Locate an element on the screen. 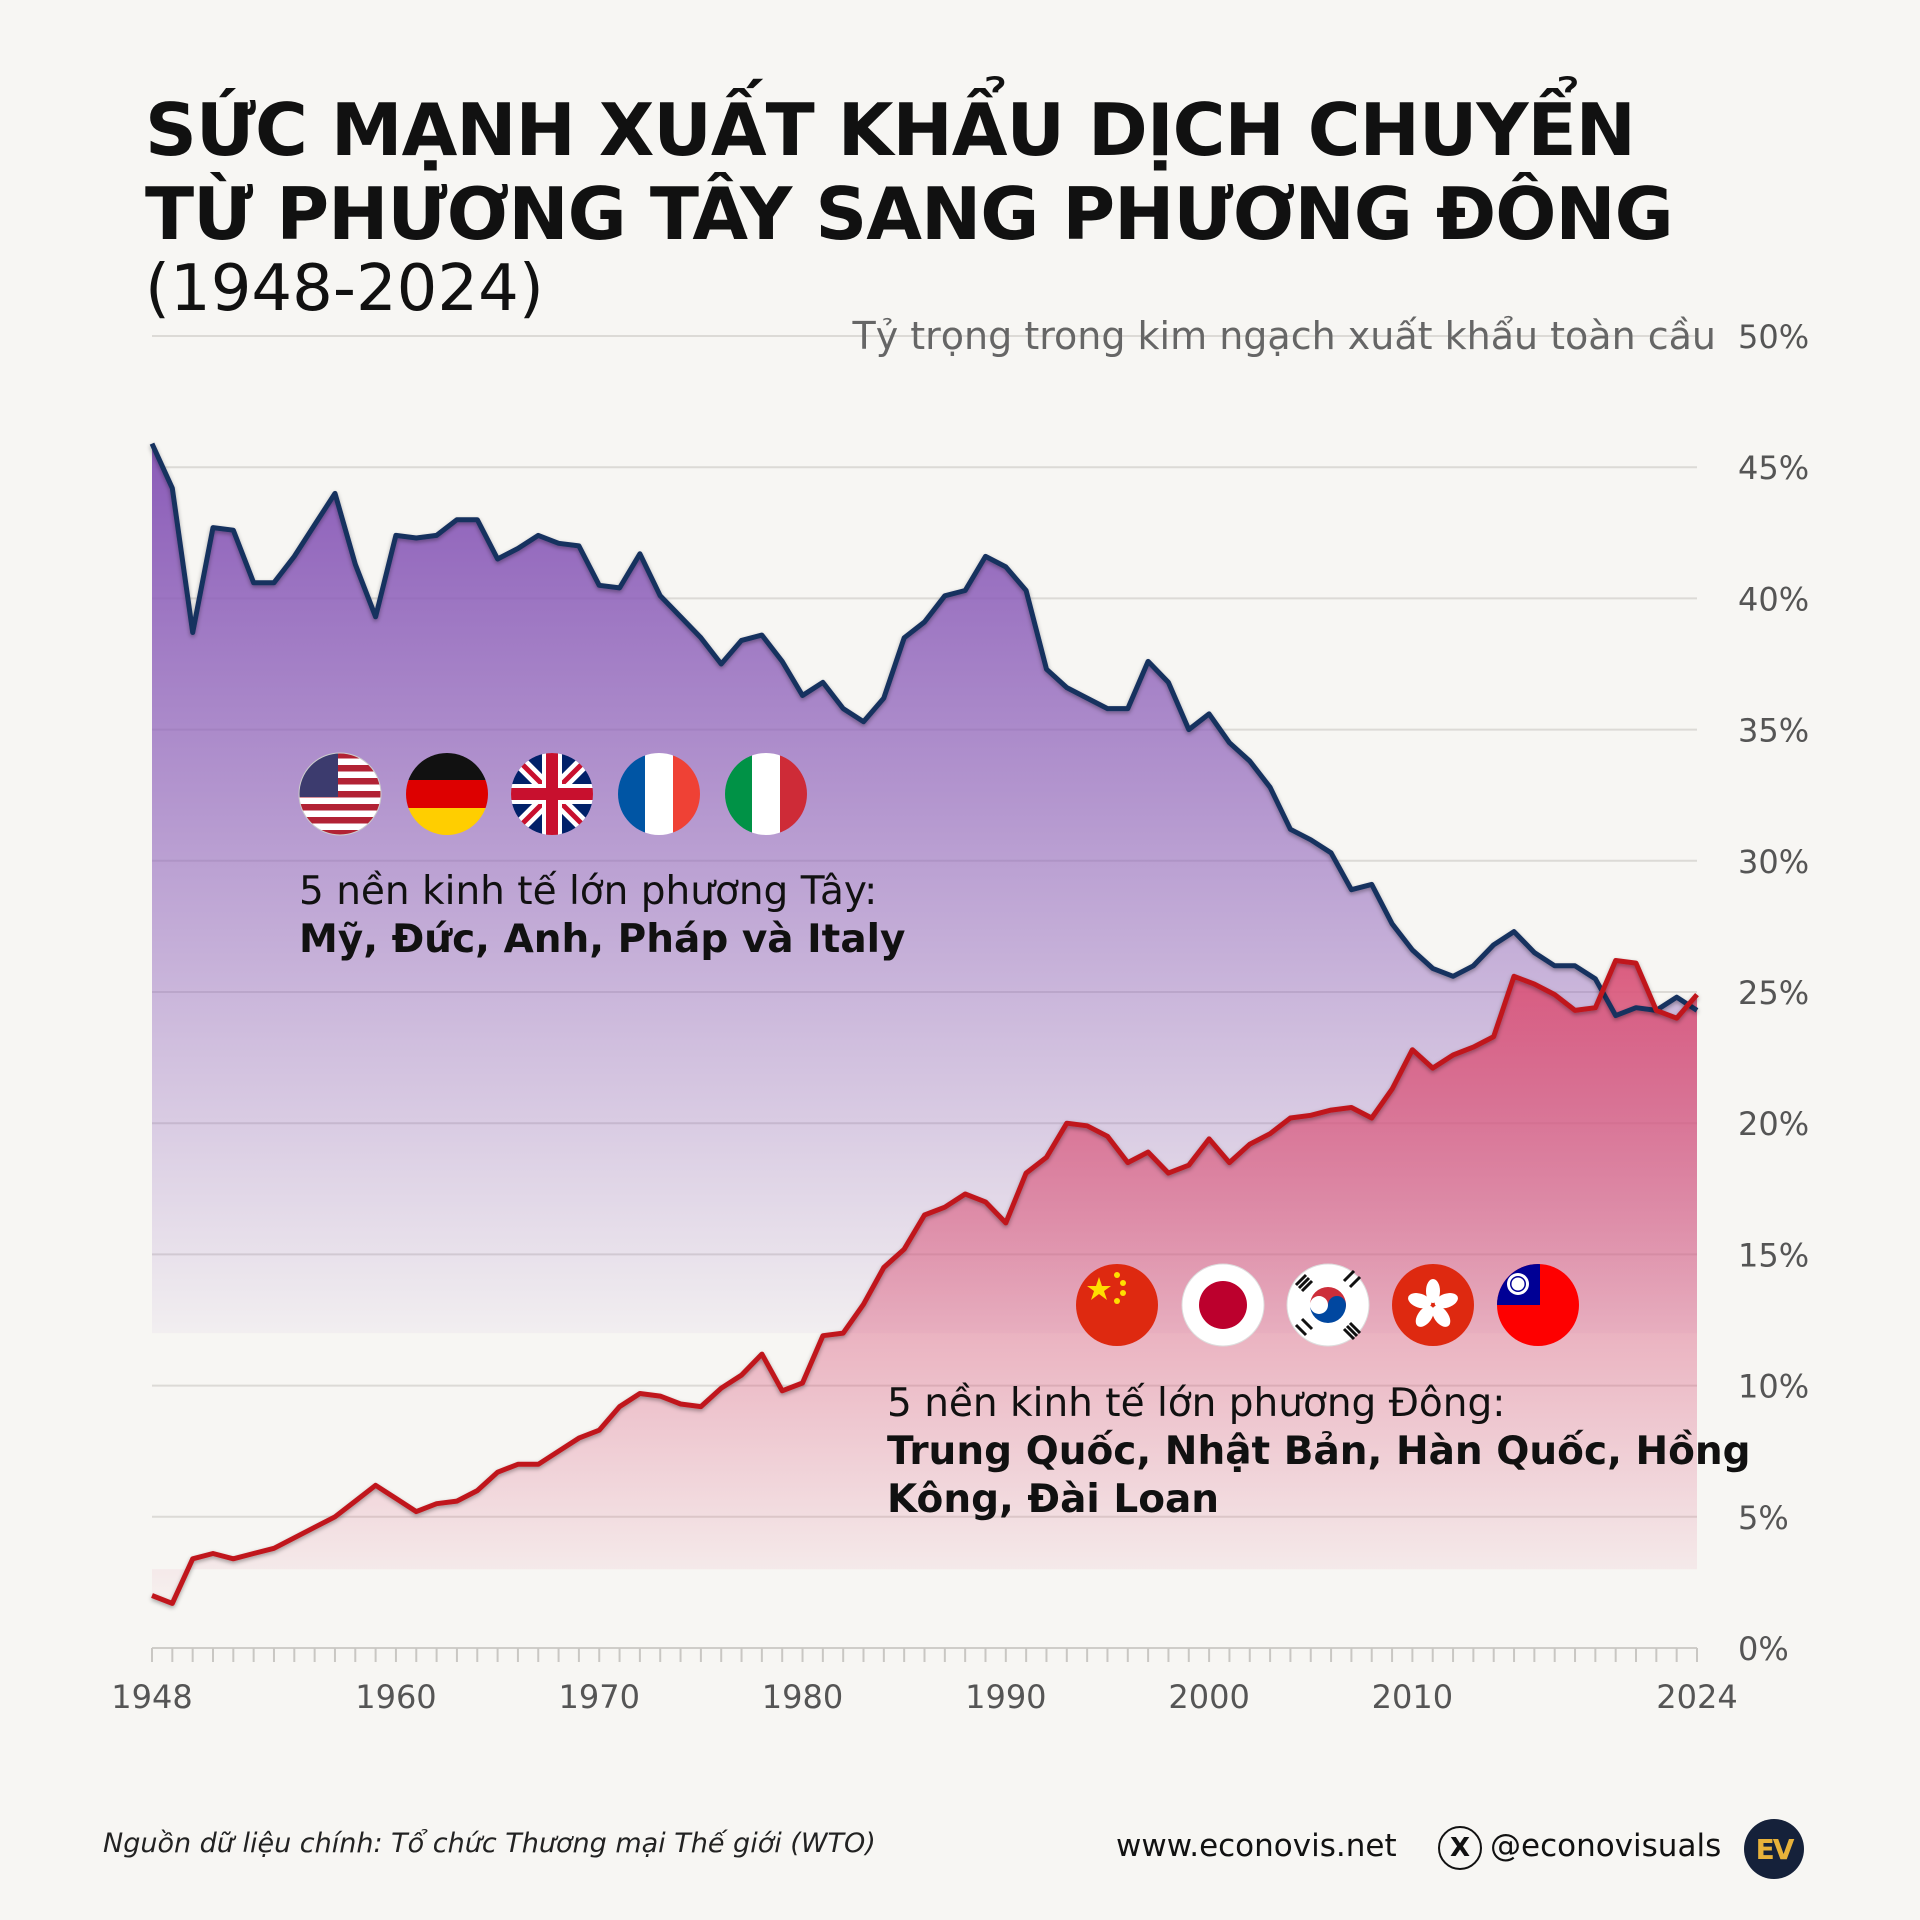 The width and height of the screenshot is (1920, 1920). hong-kong-flag-icon is located at coordinates (1433, 1305).